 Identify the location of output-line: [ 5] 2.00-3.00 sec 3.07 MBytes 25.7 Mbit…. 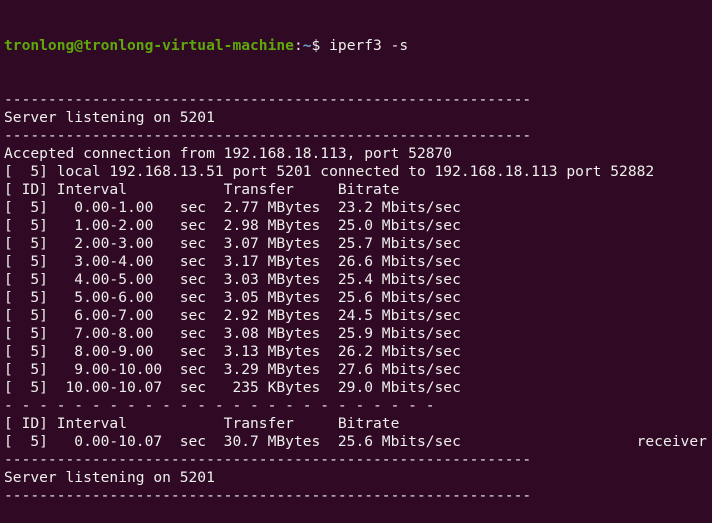
(232, 243).